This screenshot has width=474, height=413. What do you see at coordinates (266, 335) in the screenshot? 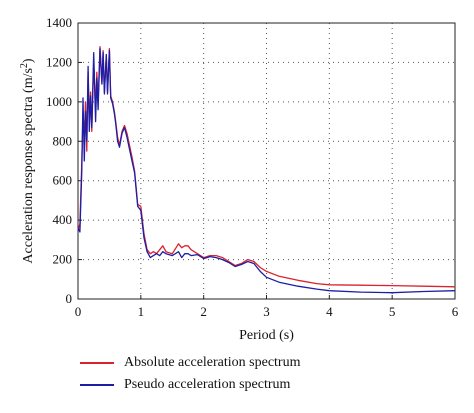
I see `x-axis-label: Period (s)` at bounding box center [266, 335].